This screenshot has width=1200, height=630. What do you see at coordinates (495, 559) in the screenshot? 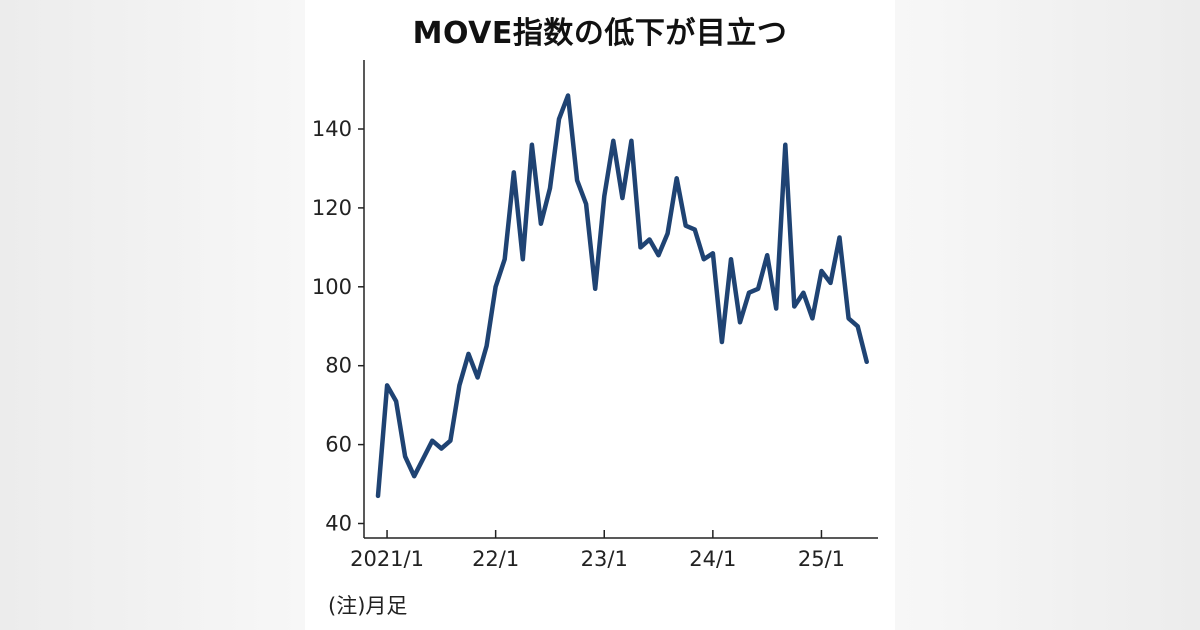
I see `x-tick-label: 22/1` at bounding box center [495, 559].